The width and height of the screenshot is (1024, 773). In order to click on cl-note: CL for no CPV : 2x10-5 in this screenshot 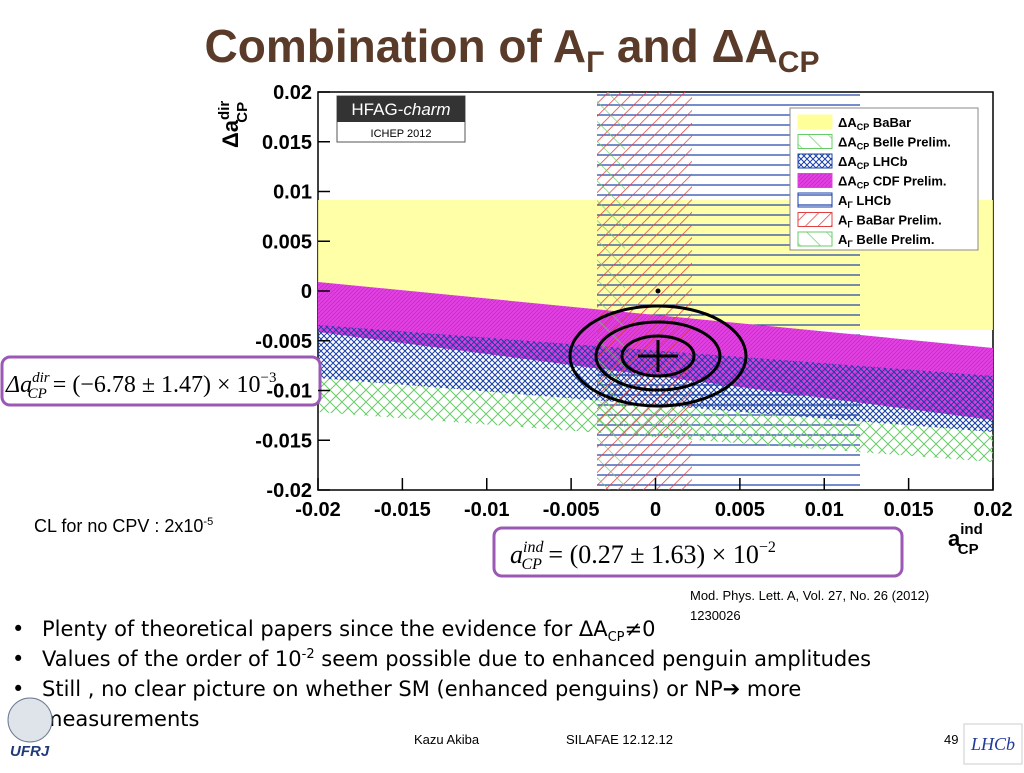, I will do `click(123, 526)`.